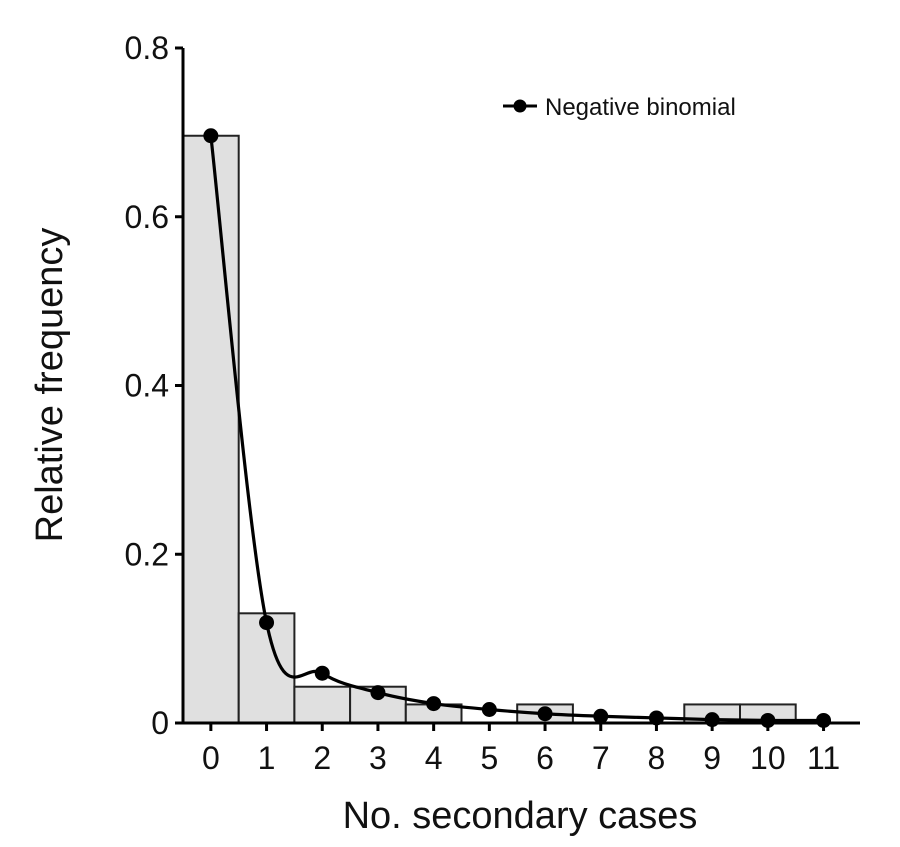  Describe the element at coordinates (160, 723) in the screenshot. I see `y-tick-label-0: 0` at that location.